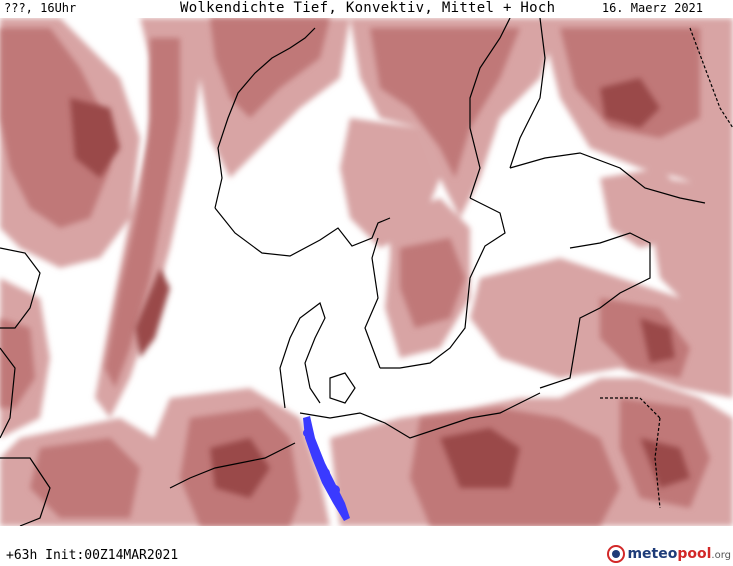 The width and height of the screenshot is (733, 566). I want to click on run-info-label: +63h Init:00Z14MAR2021, so click(92, 555).